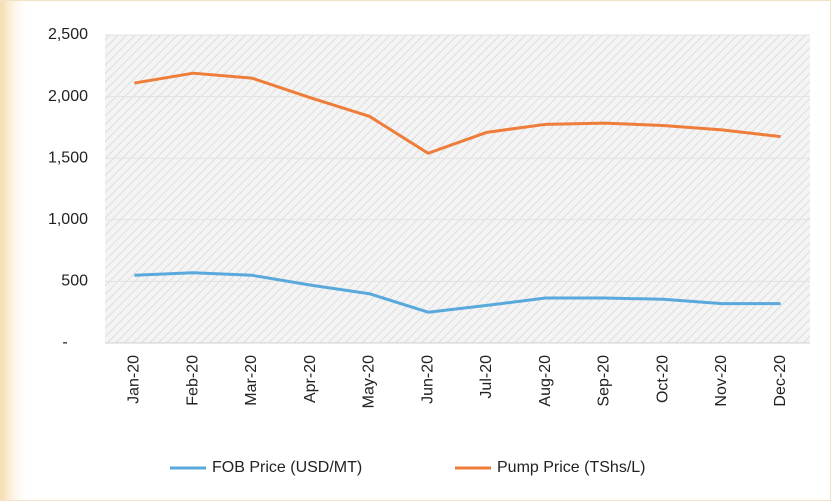  Describe the element at coordinates (64, 342) in the screenshot. I see `y-tick-label: -` at that location.